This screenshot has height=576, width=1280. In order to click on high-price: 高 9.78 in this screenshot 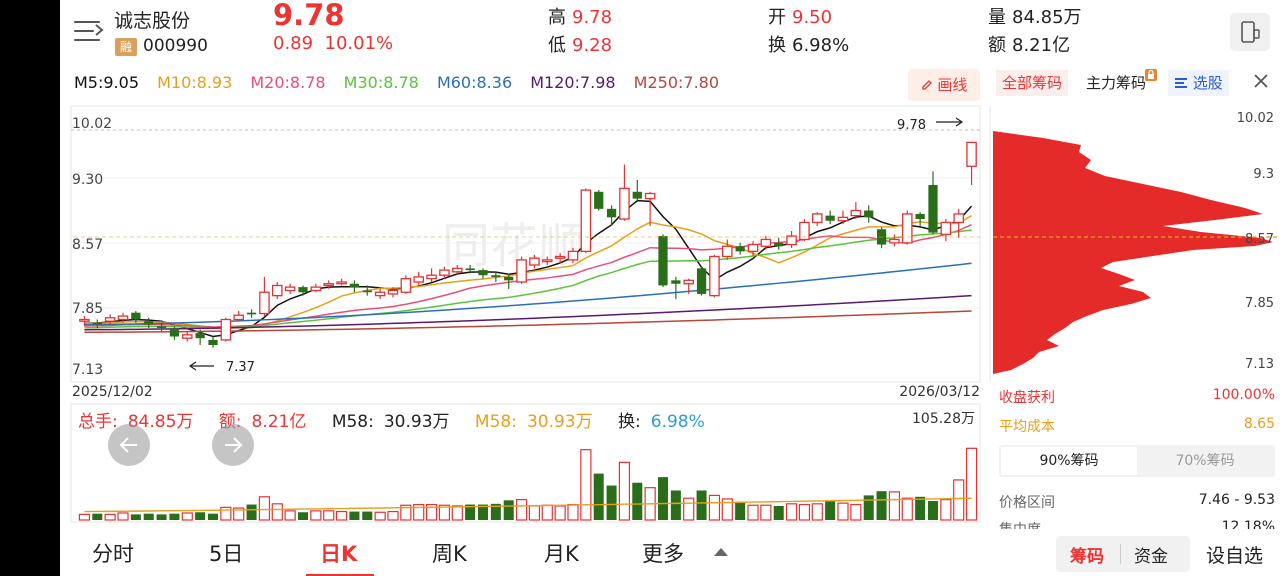, I will do `click(580, 17)`.